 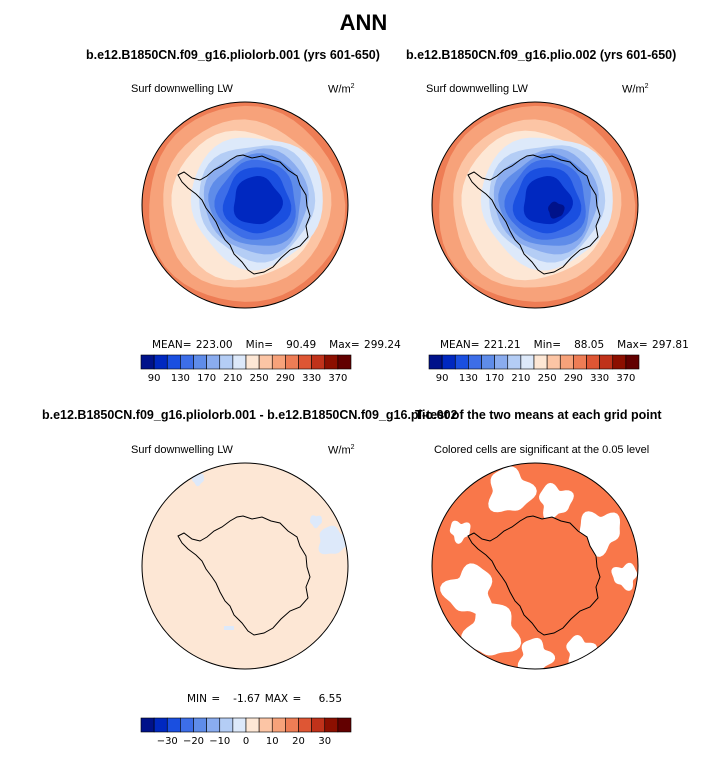 What do you see at coordinates (244, 575) in the screenshot?
I see `map3-coastline` at bounding box center [244, 575].